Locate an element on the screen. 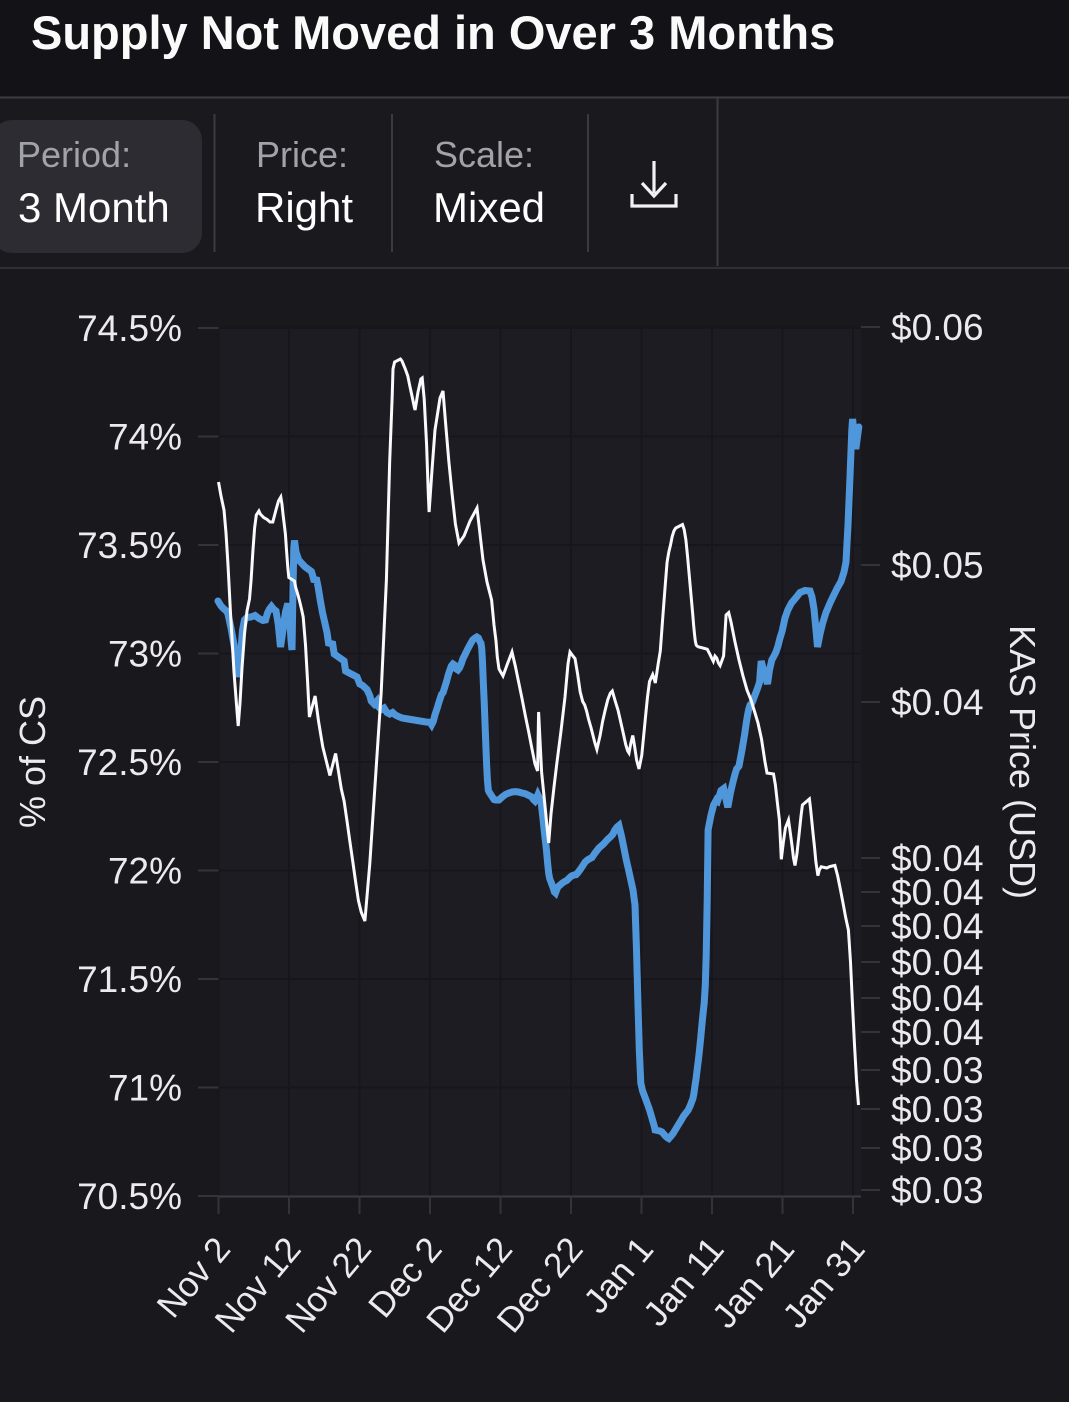 This screenshot has height=1402, width=1069. svg-text: 70.5% is located at coordinates (129, 1196).